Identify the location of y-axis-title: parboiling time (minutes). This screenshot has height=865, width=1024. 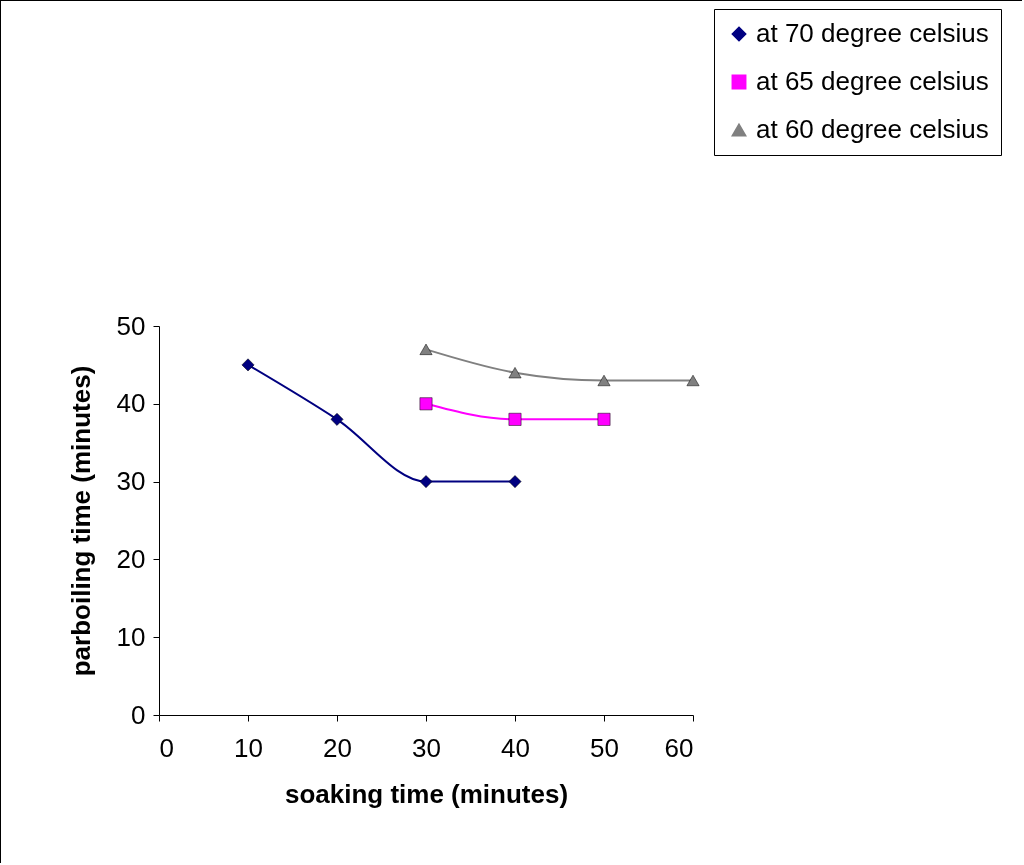
(80, 521).